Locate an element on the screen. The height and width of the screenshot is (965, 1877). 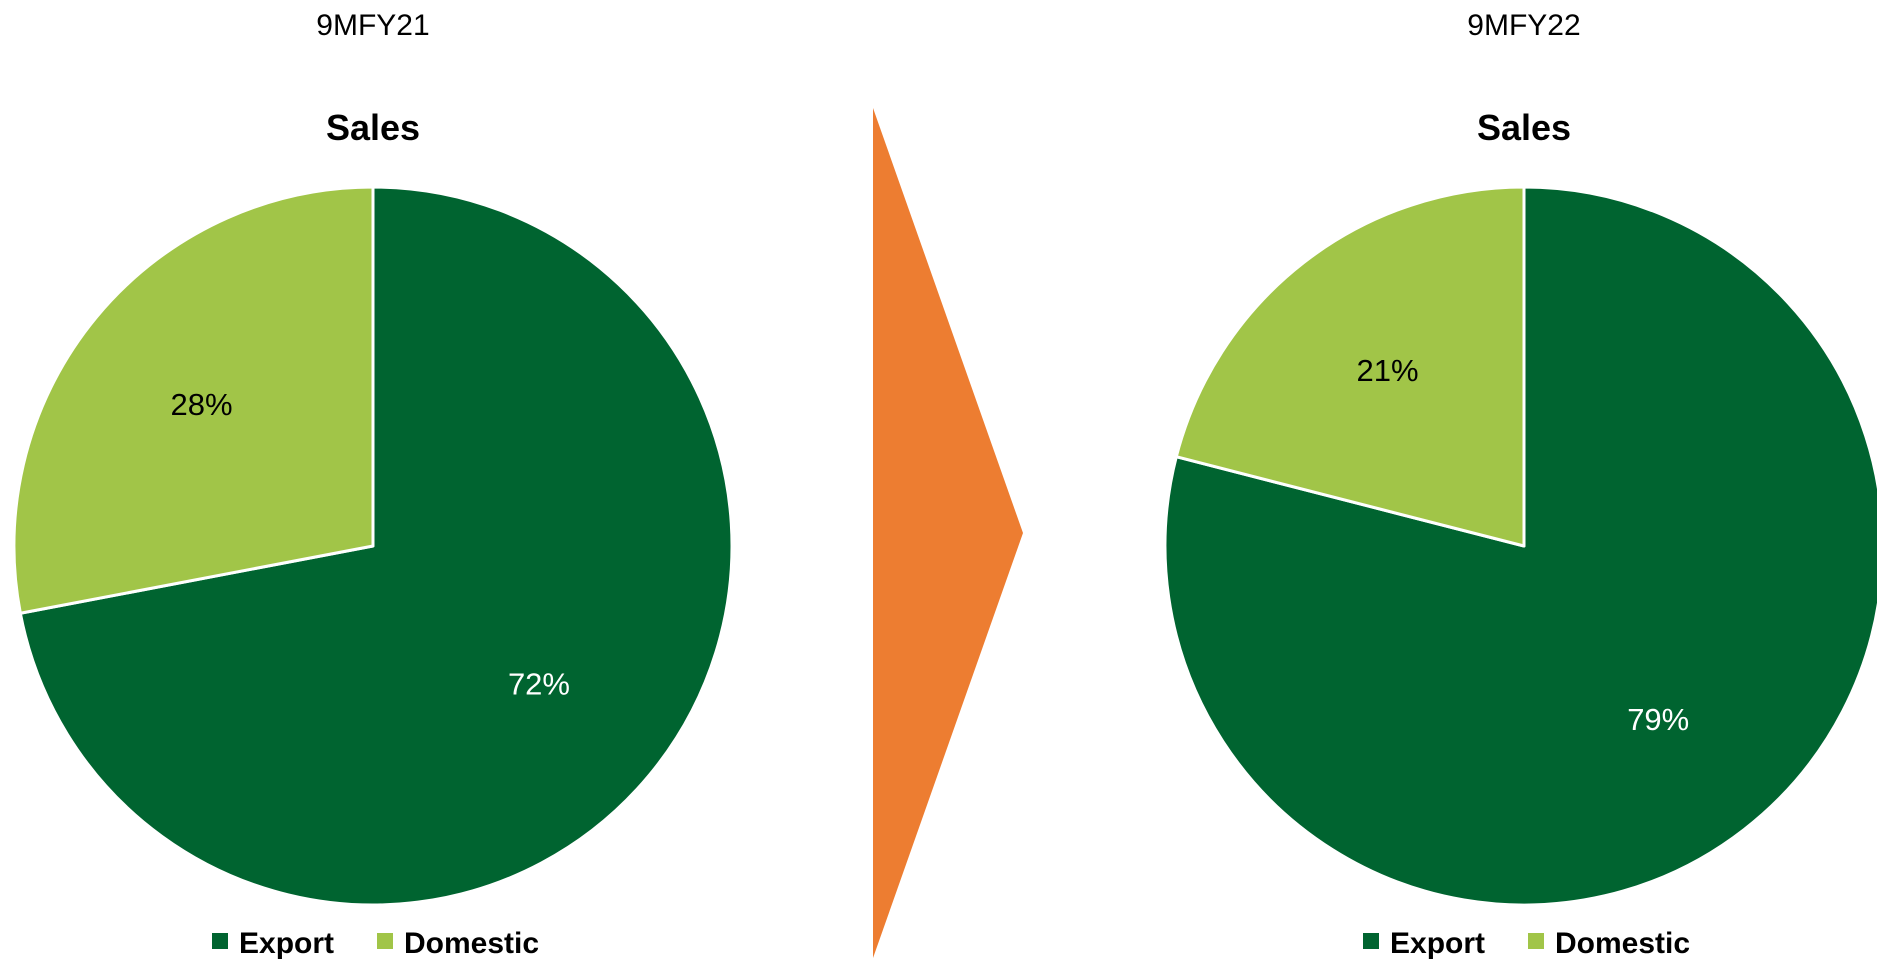
chevron-right-icon is located at coordinates (948, 533).